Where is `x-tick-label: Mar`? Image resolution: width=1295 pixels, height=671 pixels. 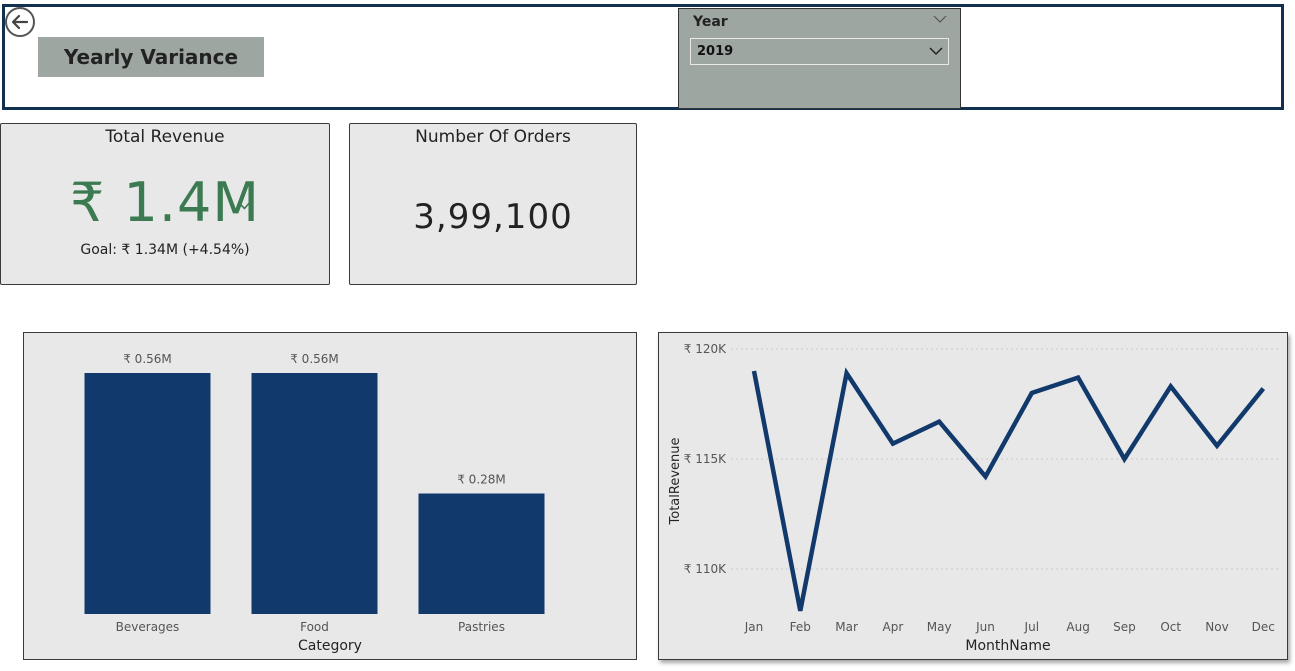 x-tick-label: Mar is located at coordinates (846, 627).